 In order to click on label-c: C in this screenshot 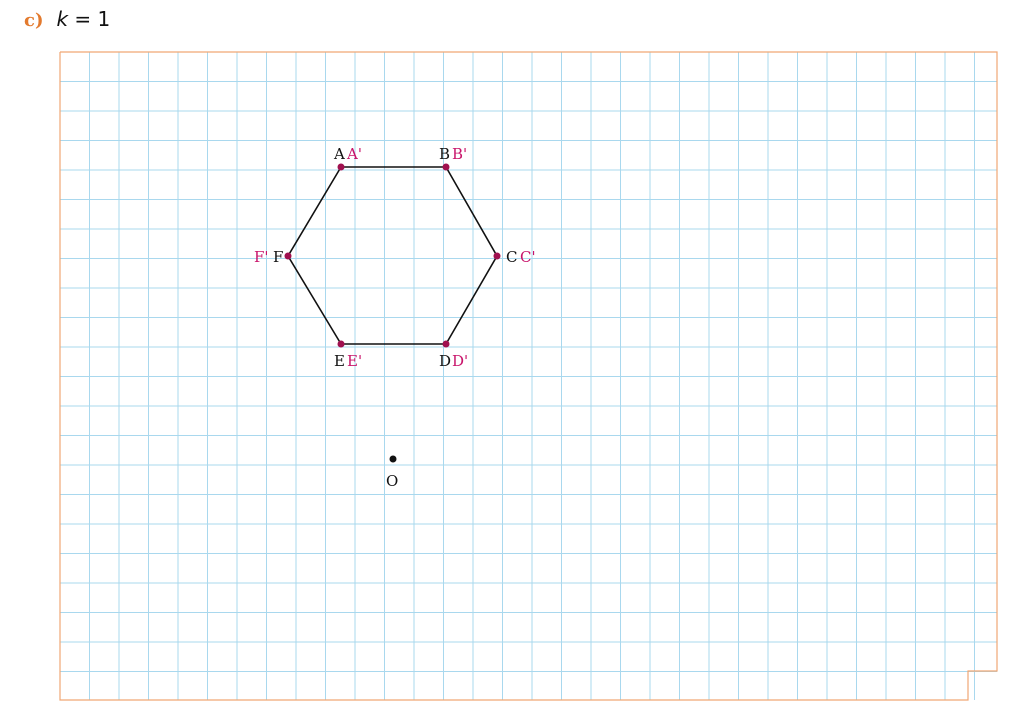, I will do `click(511, 257)`.